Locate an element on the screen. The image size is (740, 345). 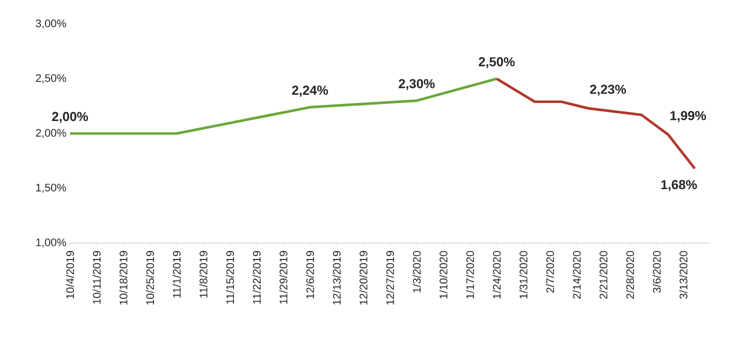
x-tick-label: 2/14/2020 is located at coordinates (576, 274).